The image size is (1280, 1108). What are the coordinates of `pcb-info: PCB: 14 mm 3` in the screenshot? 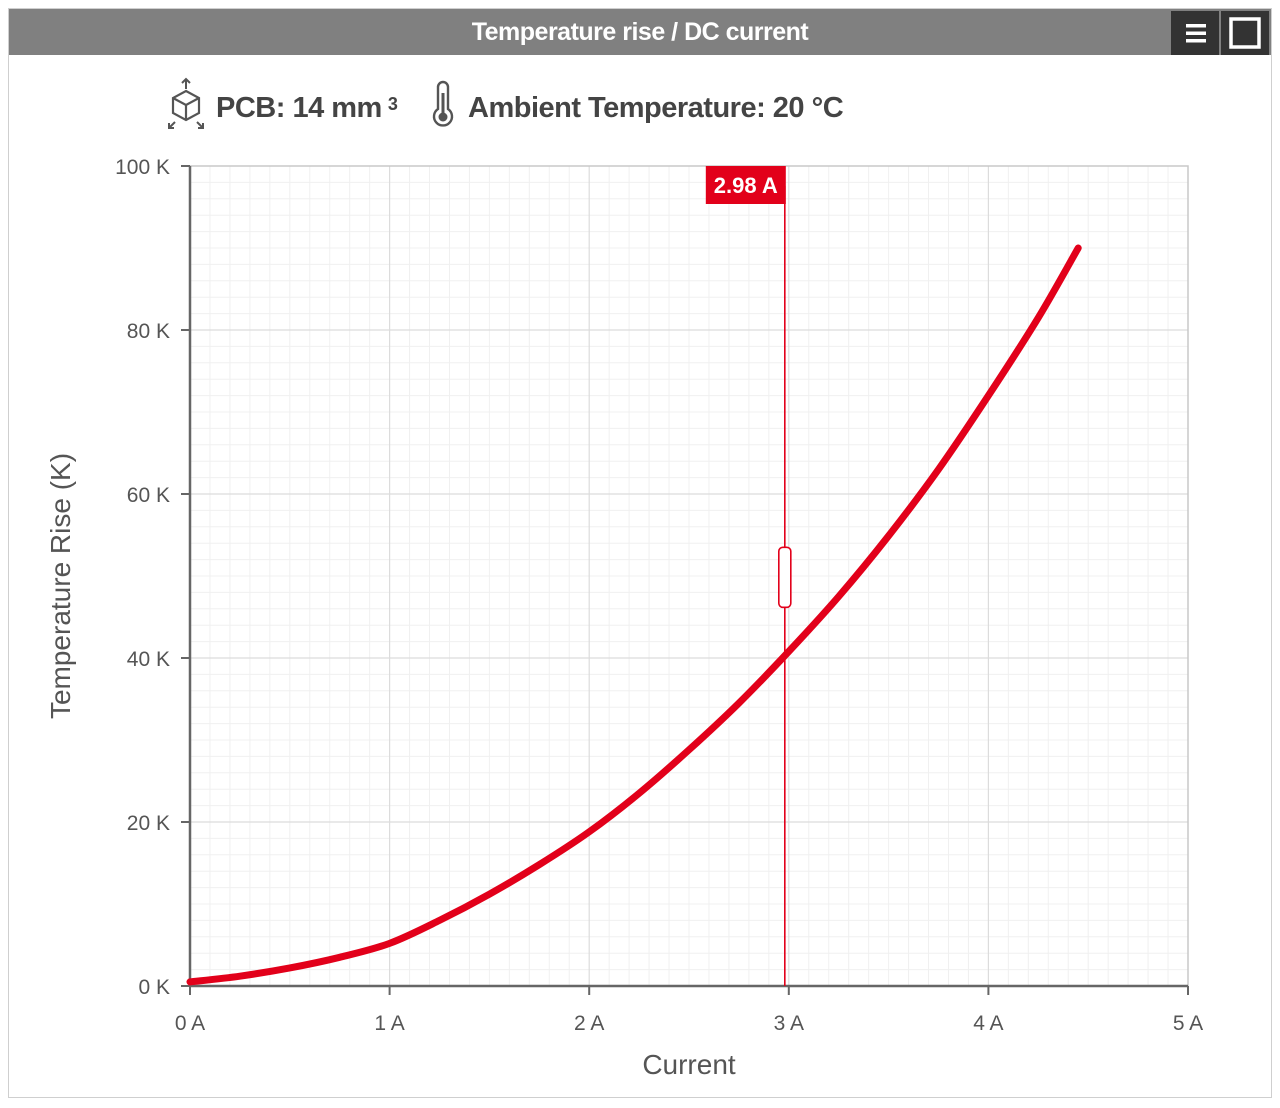 It's located at (282, 108).